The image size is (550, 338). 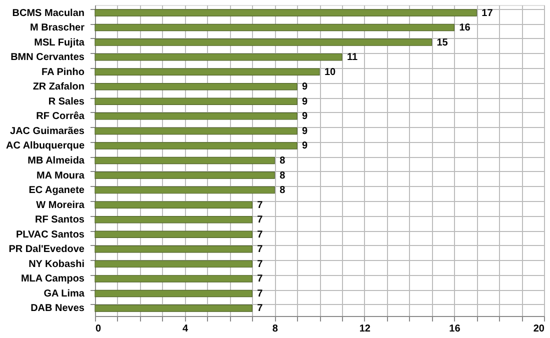 What do you see at coordinates (47, 58) in the screenshot?
I see `y-tick-label: BMN Cervantes` at bounding box center [47, 58].